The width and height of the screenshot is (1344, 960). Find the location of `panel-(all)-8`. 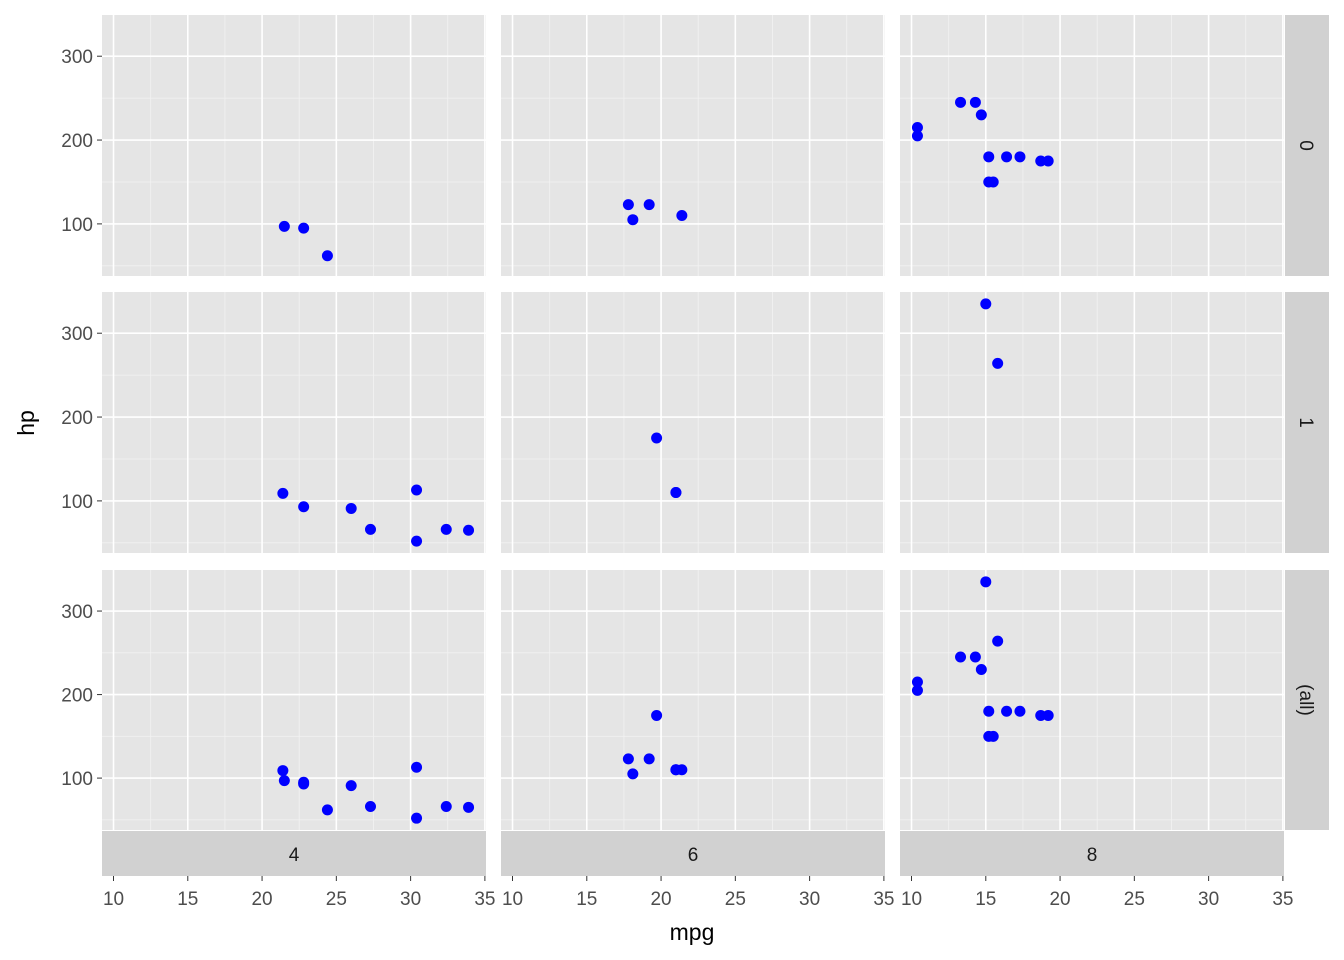

panel-(all)-8 is located at coordinates (1092, 700).